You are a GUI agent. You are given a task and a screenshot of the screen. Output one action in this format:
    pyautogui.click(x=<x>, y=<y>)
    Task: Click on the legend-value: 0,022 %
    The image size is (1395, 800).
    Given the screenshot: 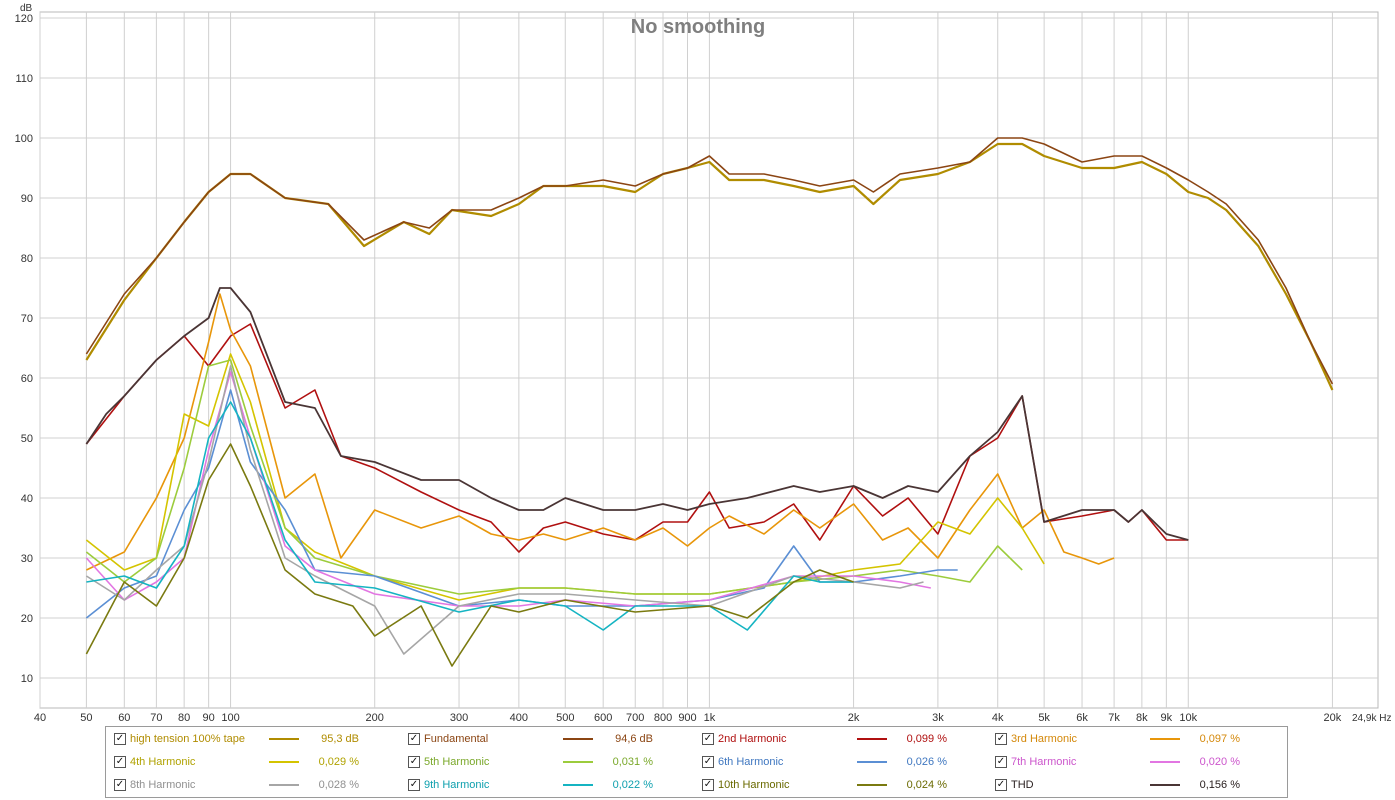 What is the action you would take?
    pyautogui.click(x=632, y=785)
    